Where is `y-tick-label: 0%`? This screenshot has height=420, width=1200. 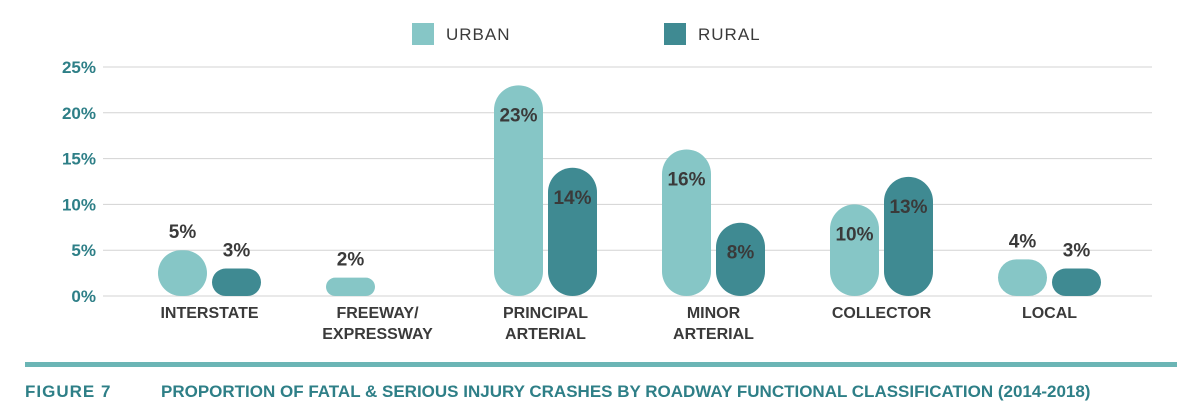
y-tick-label: 0% is located at coordinates (83, 296).